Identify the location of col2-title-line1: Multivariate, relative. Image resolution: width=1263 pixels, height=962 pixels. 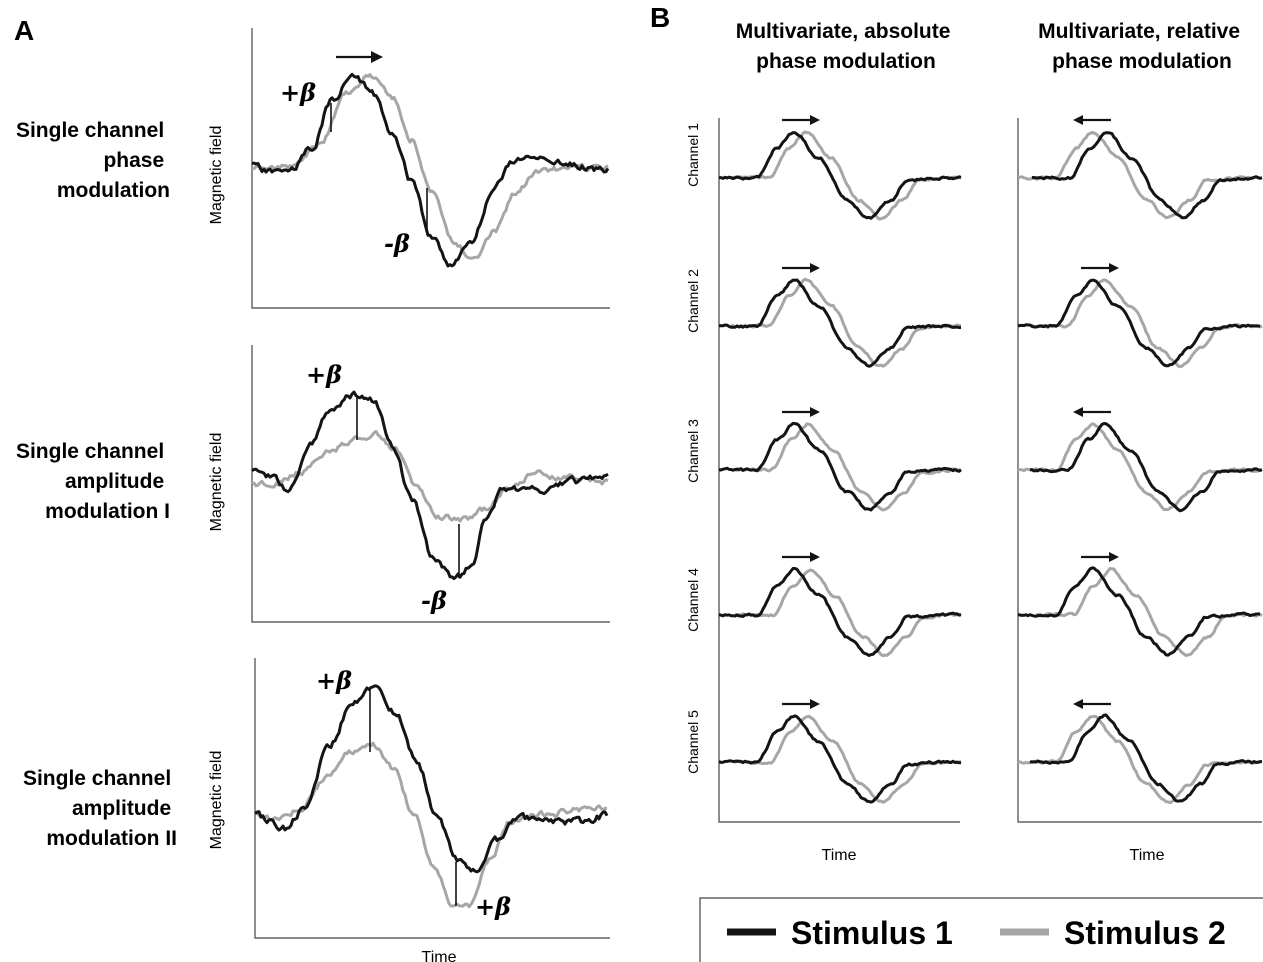
(1139, 31).